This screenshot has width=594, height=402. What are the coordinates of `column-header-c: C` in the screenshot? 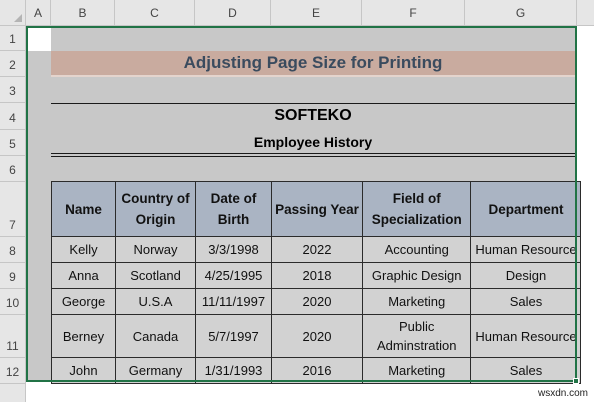 It's located at (155, 13).